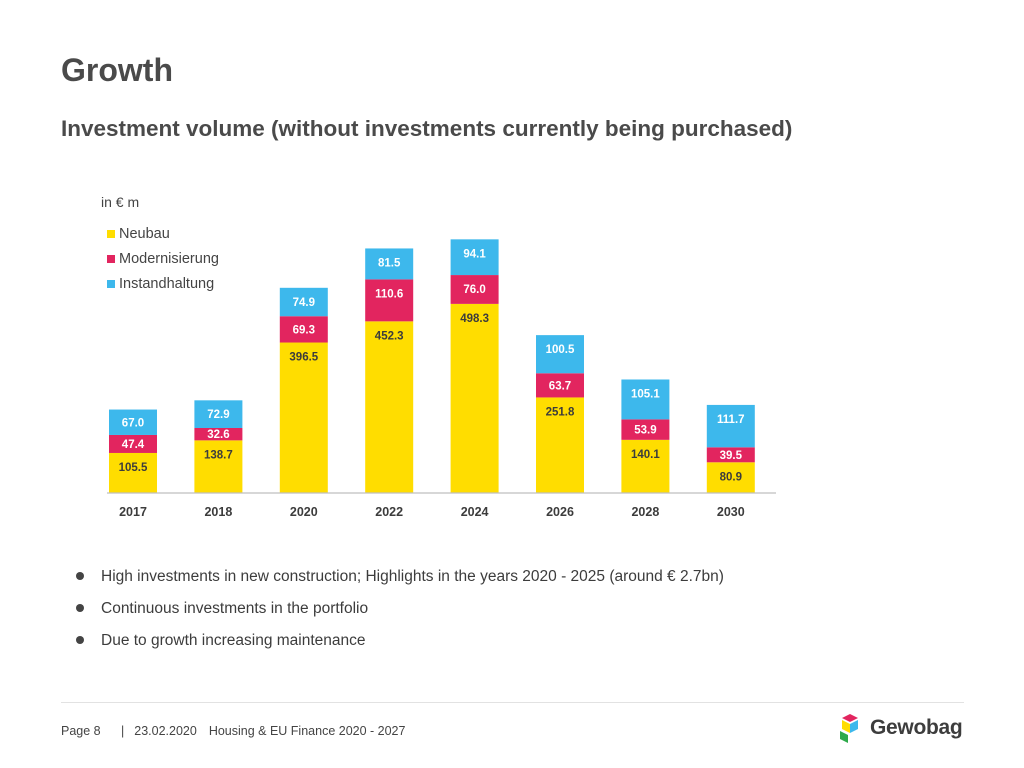  I want to click on data-label-modernisierung-2028: 53.9, so click(645, 431).